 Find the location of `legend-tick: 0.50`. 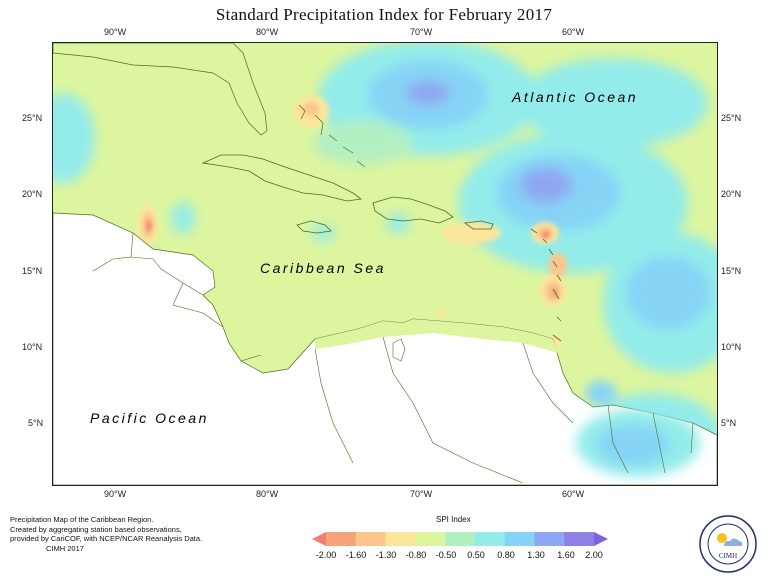

legend-tick: 0.50 is located at coordinates (476, 555).